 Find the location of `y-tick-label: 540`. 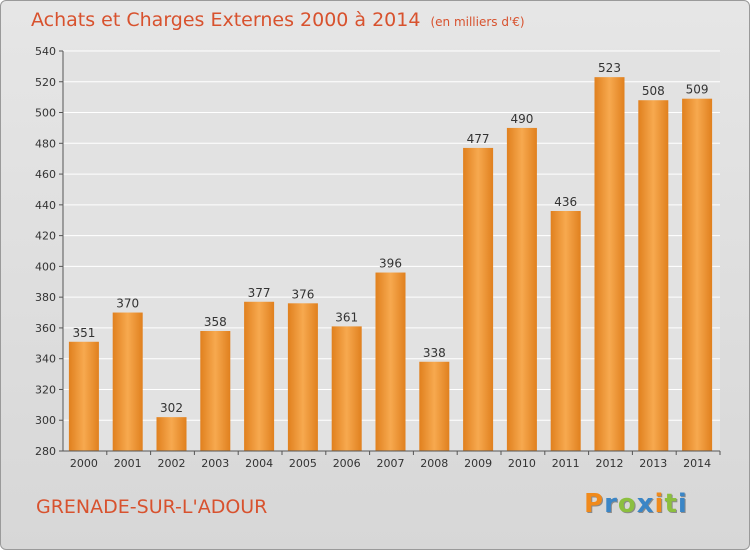

y-tick-label: 540 is located at coordinates (45, 51).